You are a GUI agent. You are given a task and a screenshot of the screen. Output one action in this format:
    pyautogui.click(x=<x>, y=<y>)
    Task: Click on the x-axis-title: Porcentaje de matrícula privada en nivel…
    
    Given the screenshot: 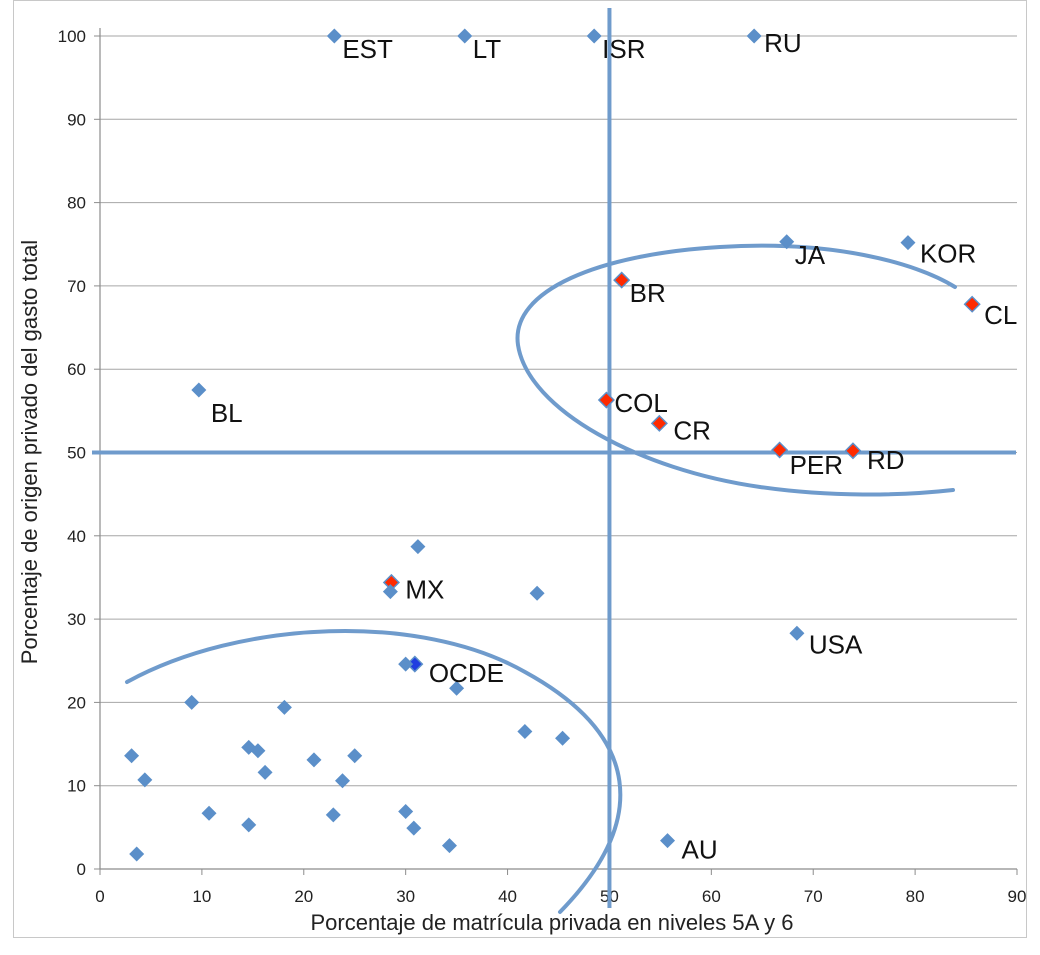 What is the action you would take?
    pyautogui.click(x=551, y=922)
    